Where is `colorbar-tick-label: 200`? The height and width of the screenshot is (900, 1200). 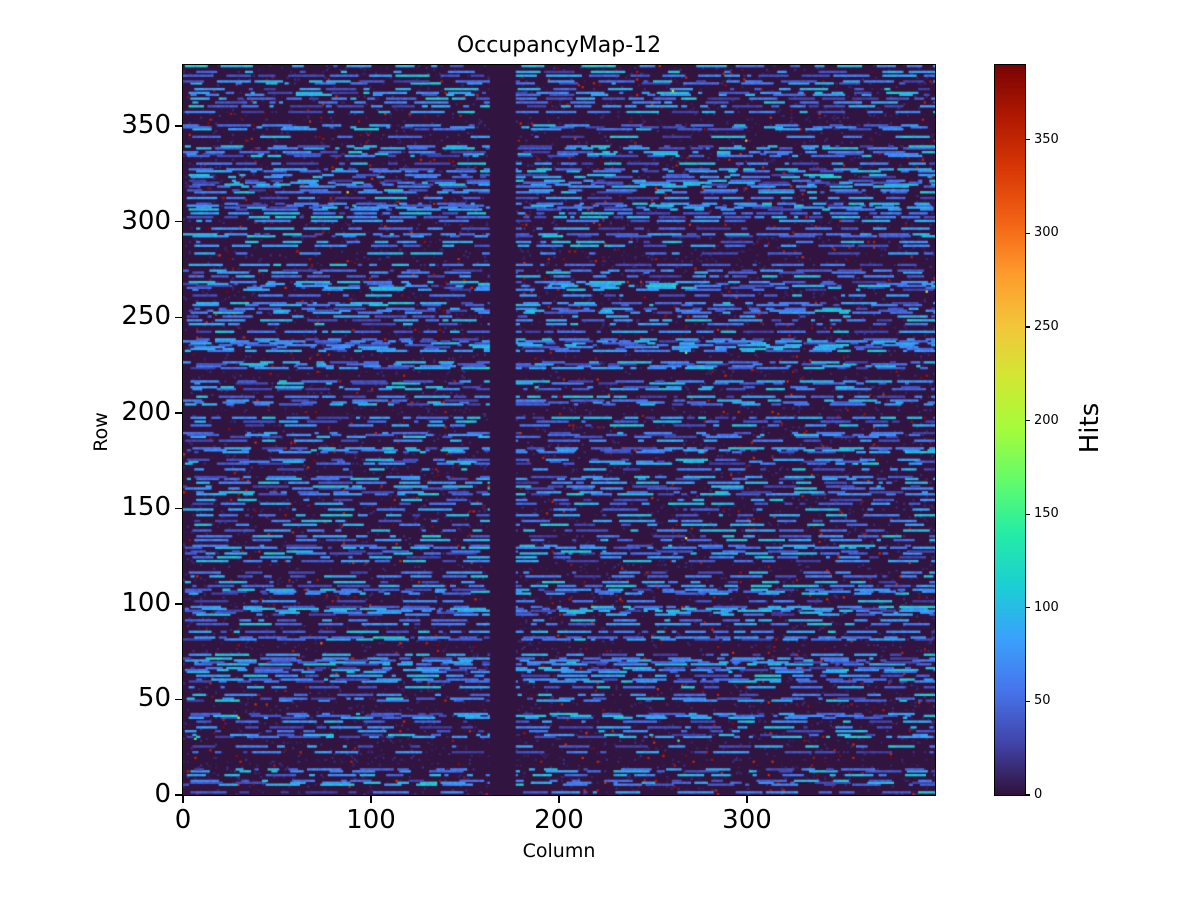 colorbar-tick-label: 200 is located at coordinates (1046, 420).